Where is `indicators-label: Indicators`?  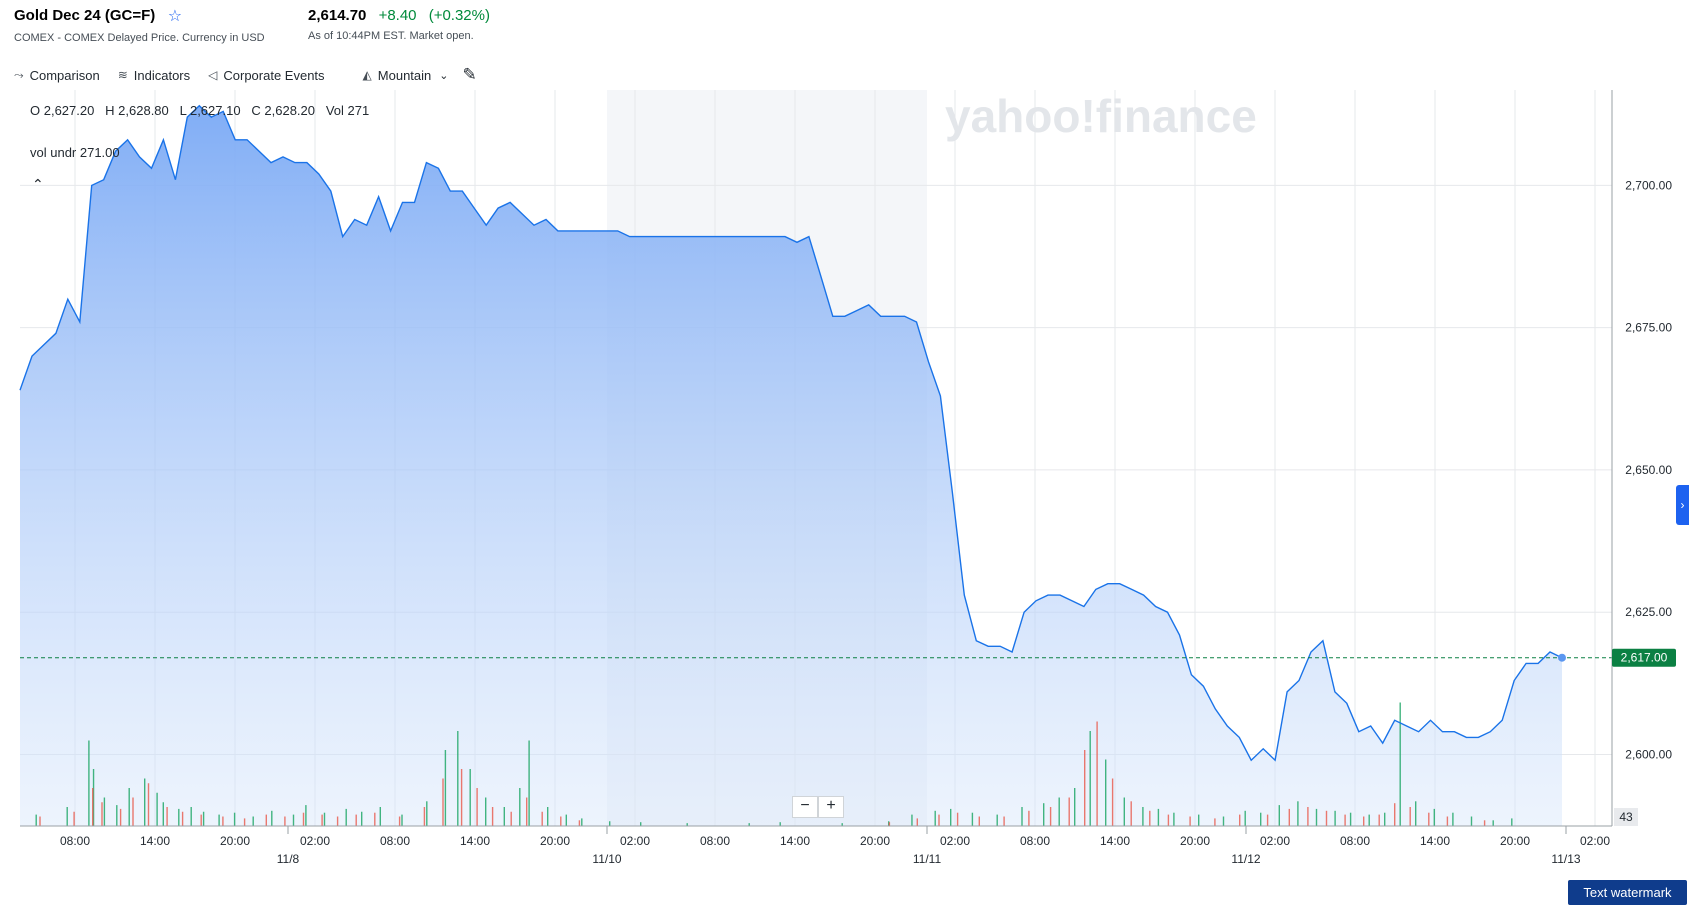
indicators-label: Indicators is located at coordinates (162, 75).